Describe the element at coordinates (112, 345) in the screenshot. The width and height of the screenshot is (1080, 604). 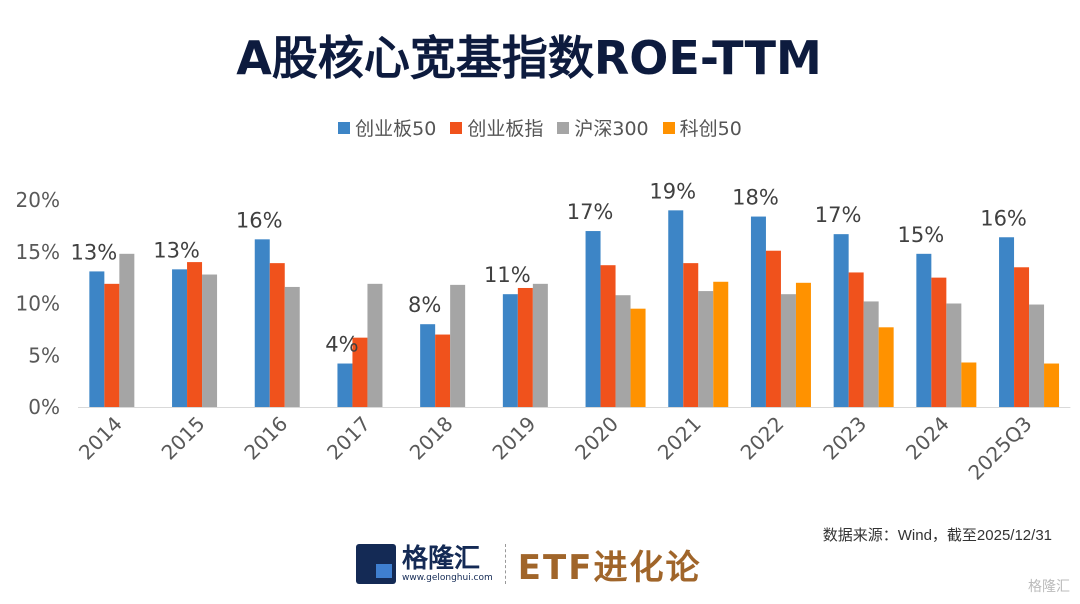
I see `bar-2014-创业板指` at that location.